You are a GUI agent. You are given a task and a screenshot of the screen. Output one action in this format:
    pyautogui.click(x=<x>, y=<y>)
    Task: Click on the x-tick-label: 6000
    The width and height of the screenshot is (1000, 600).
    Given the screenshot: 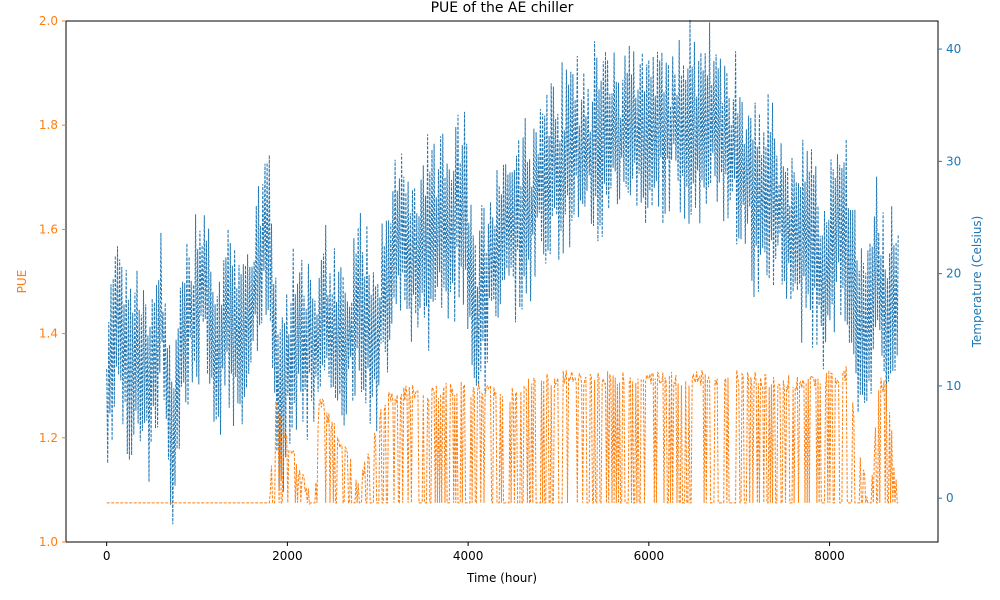 What is the action you would take?
    pyautogui.click(x=649, y=556)
    